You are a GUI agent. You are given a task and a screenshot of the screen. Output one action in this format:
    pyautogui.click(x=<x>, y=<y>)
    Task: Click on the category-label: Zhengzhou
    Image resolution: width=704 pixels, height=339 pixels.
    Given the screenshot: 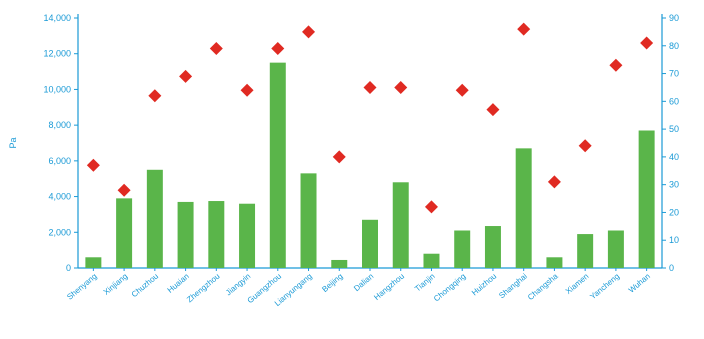 What is the action you would take?
    pyautogui.click(x=203, y=288)
    